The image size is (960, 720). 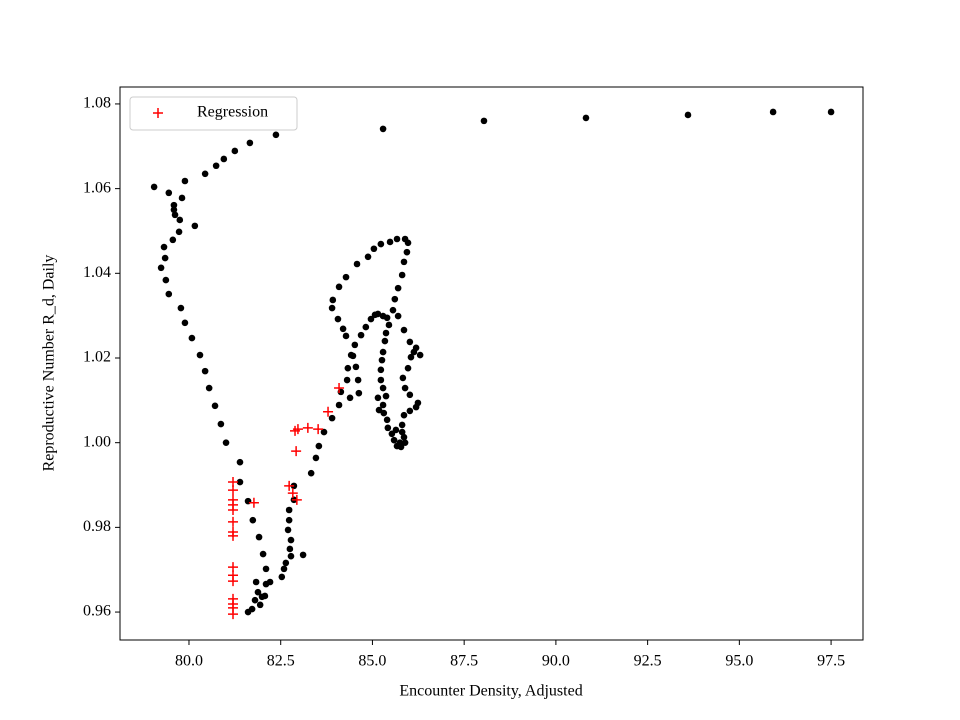 I want to click on x-tick-label: 97.5, so click(x=831, y=661).